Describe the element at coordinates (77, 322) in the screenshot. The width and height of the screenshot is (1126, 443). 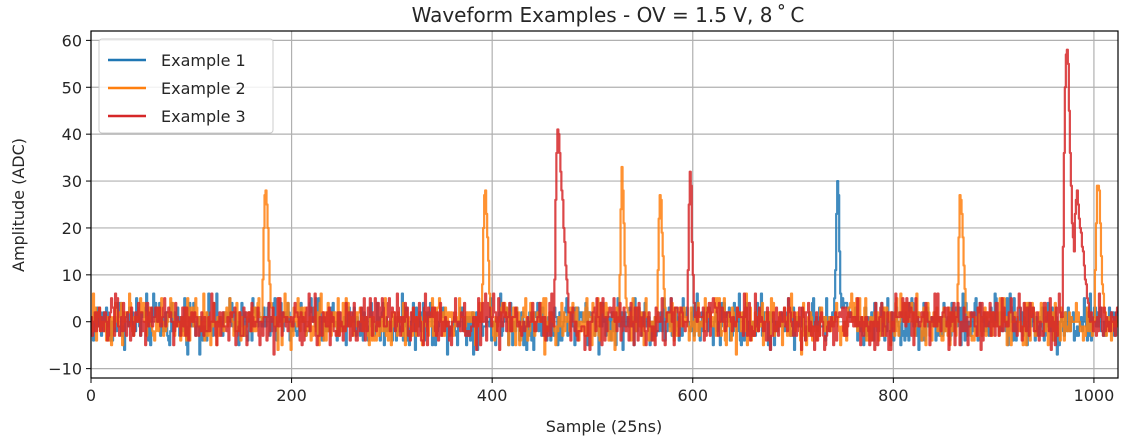
I see `y-tick-label: 0` at that location.